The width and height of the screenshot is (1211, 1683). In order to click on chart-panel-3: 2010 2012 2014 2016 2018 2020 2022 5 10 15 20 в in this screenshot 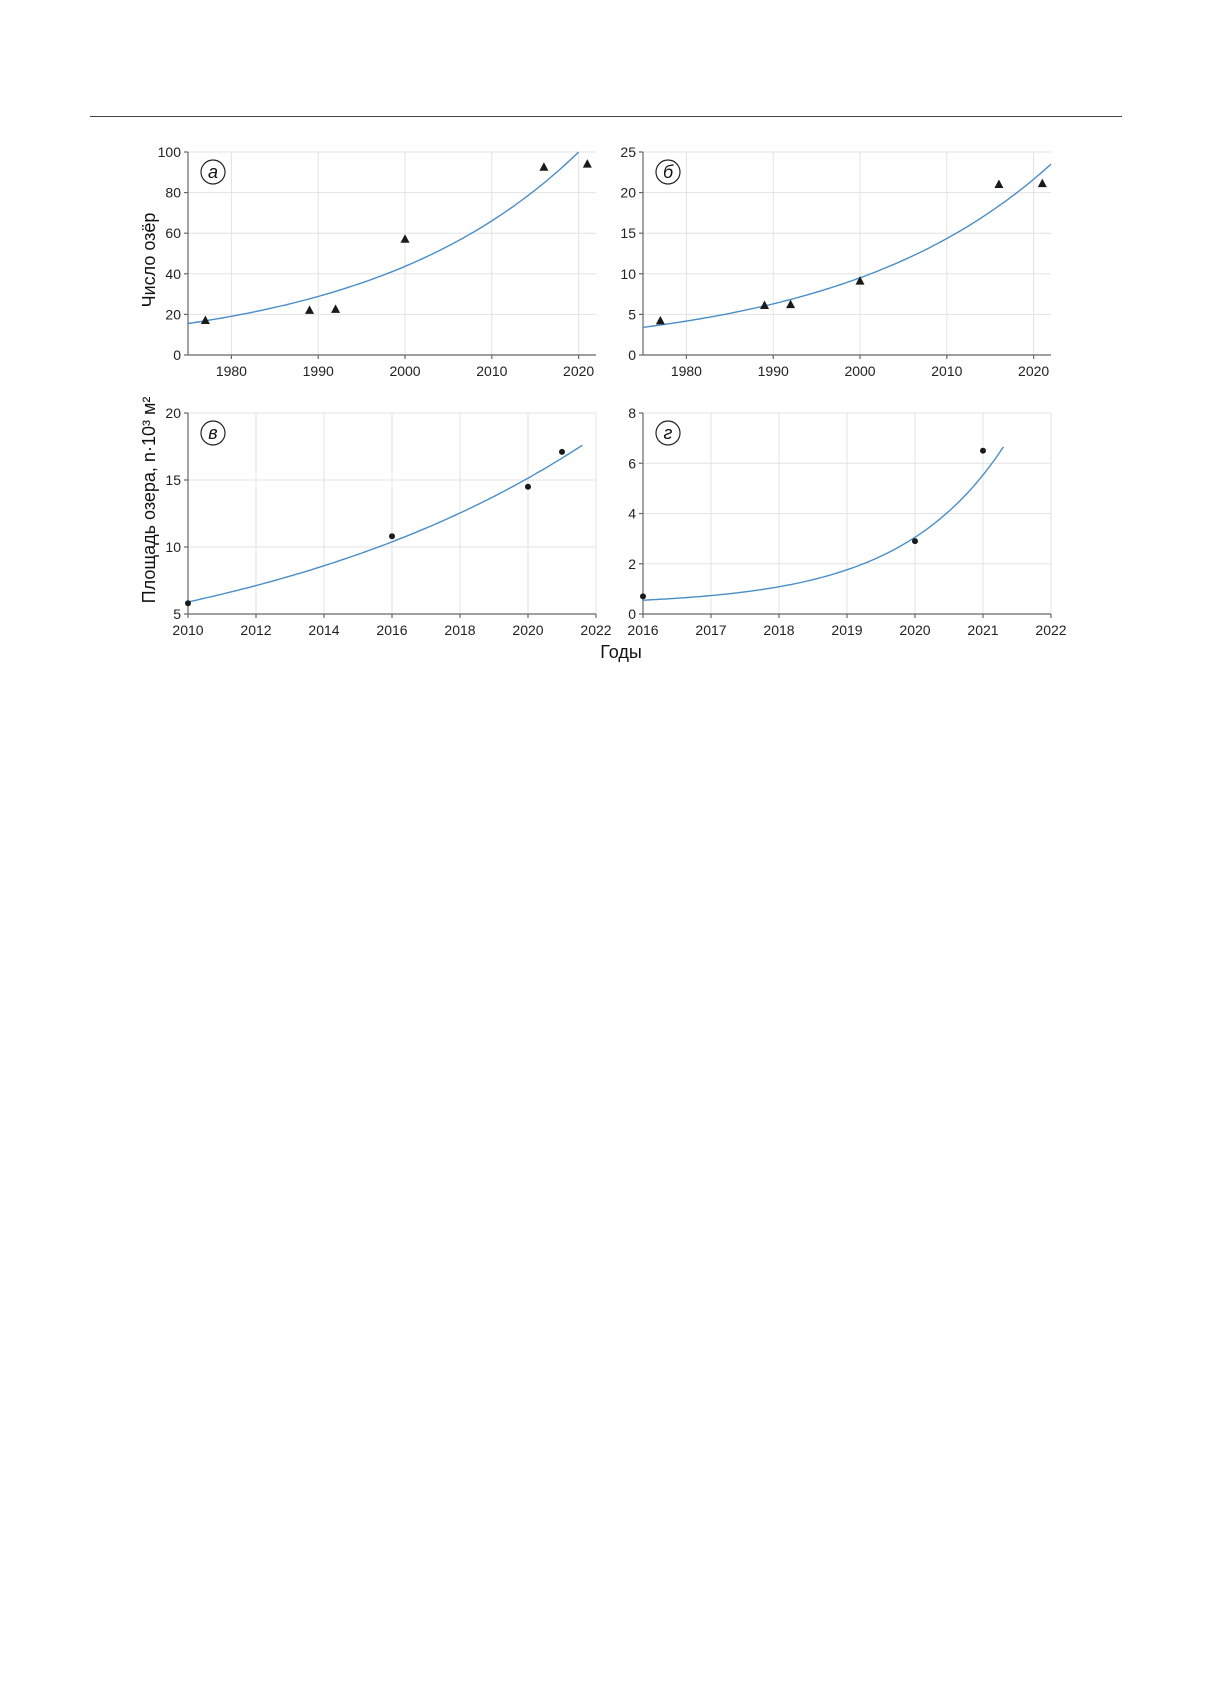, I will do `click(388, 521)`.